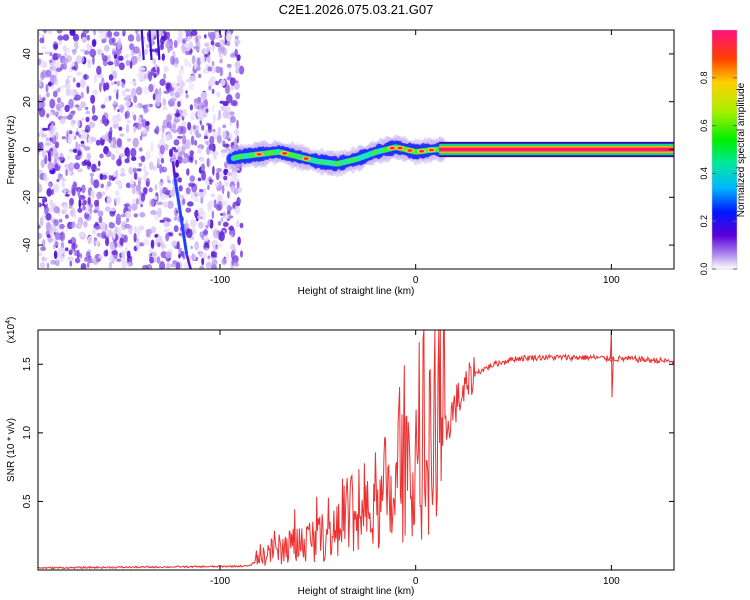  Describe the element at coordinates (27, 149) in the screenshot. I see `y-tick-label: 0` at that location.